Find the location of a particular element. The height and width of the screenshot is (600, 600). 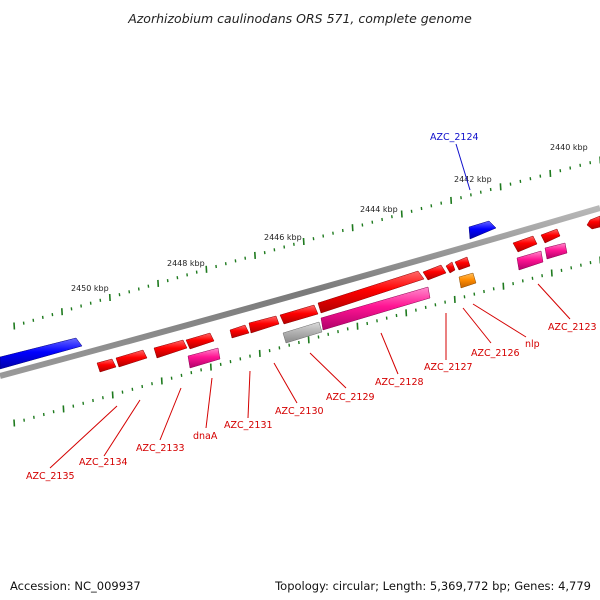

gene-label-azc-2130: AZC_2130 is located at coordinates (299, 411).